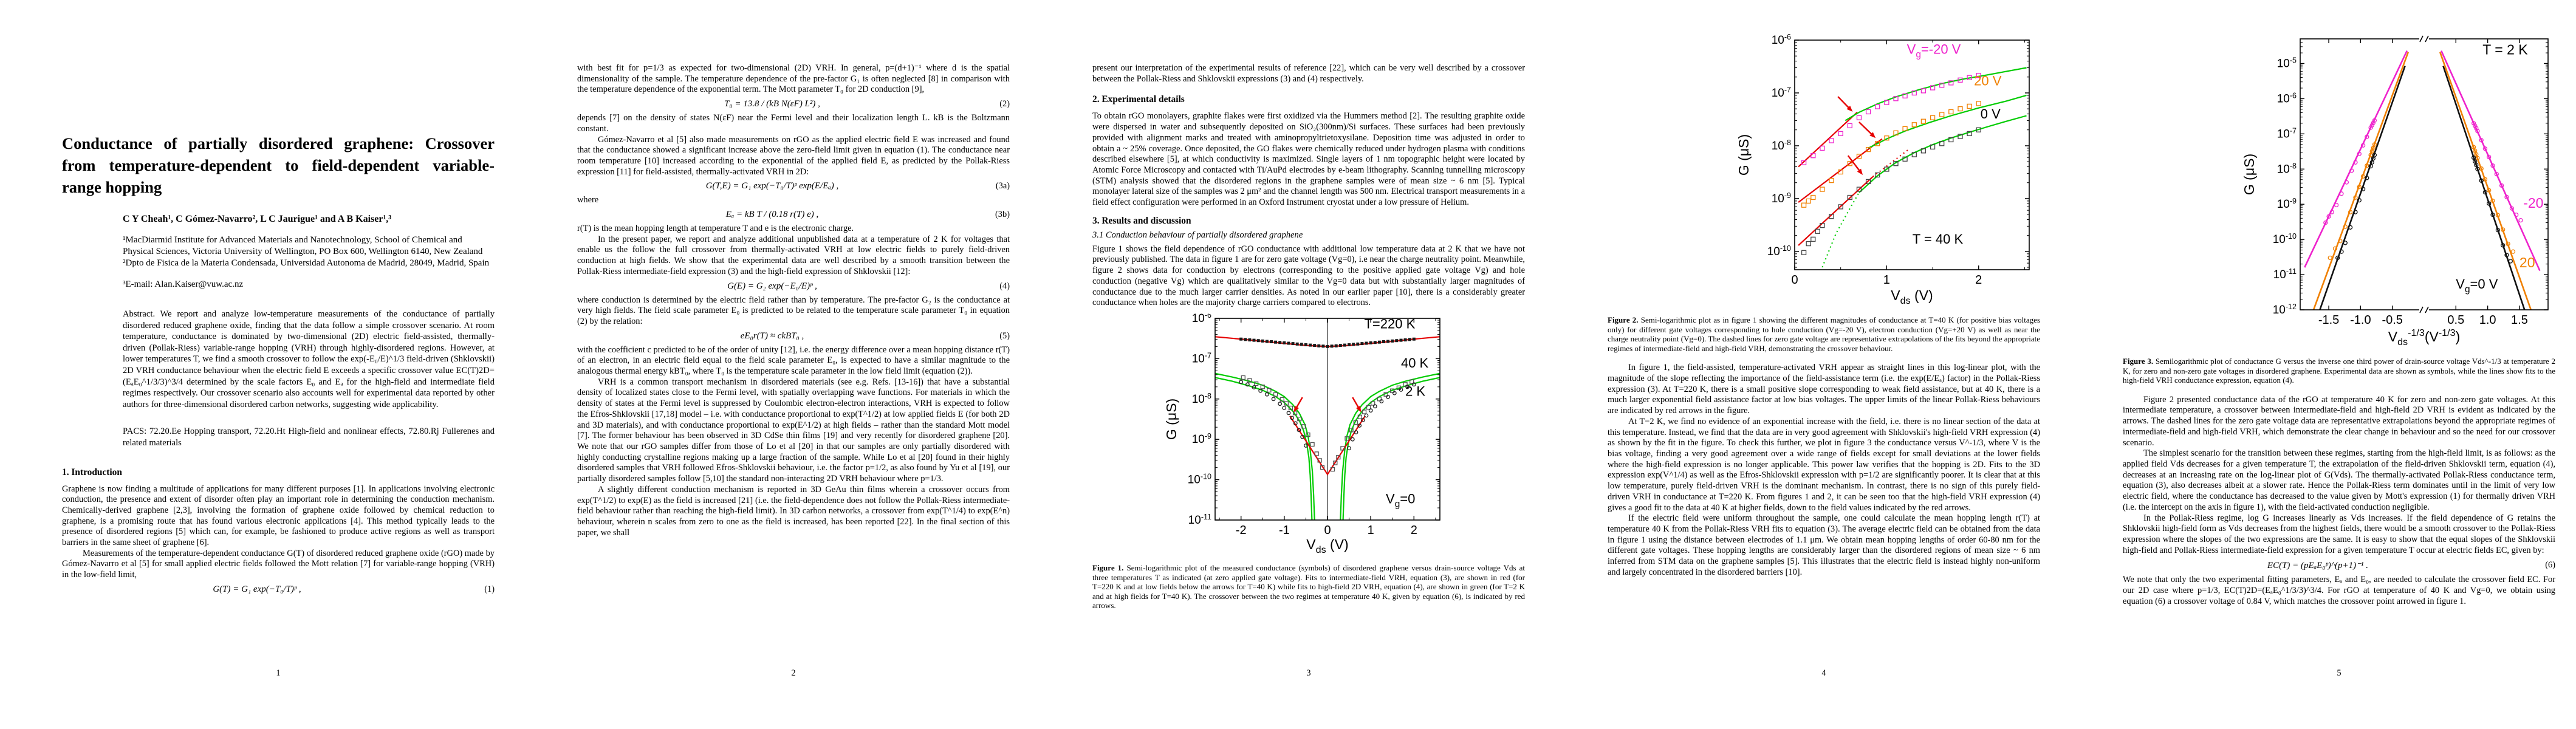 The image size is (2576, 729). Describe the element at coordinates (1141, 221) in the screenshot. I see `heading-results-discussion: 3. Results and discussion` at that location.